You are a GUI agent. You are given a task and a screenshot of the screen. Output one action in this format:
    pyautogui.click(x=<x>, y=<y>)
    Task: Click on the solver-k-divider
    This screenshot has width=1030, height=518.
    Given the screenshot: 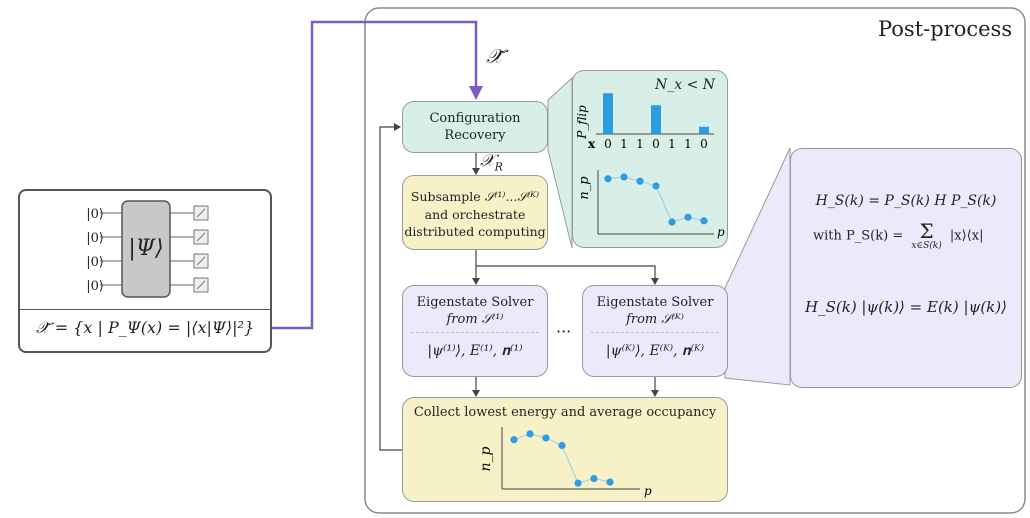 What is the action you would take?
    pyautogui.click(x=655, y=332)
    